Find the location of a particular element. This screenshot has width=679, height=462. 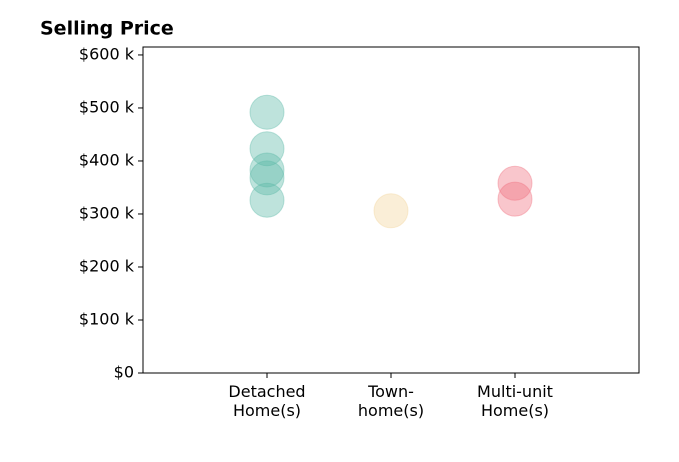

x-tick-label: Multi-unit Home(s) is located at coordinates (515, 401).